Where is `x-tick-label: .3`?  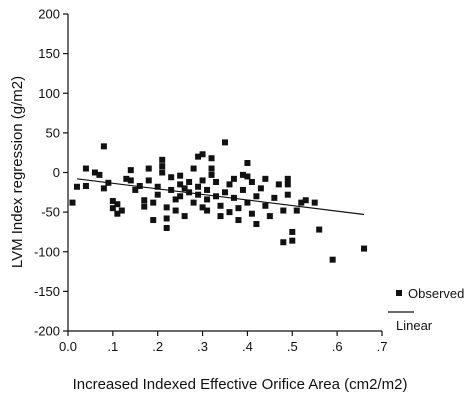
x-tick-label: .3 is located at coordinates (202, 346).